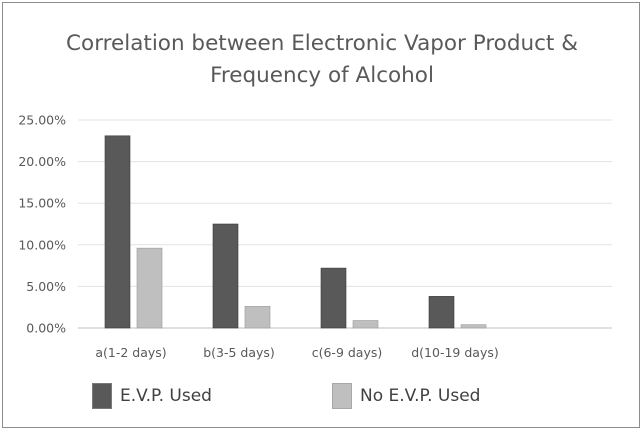 The width and height of the screenshot is (644, 432). I want to click on y-tick-label: 10.00%, so click(42, 244).